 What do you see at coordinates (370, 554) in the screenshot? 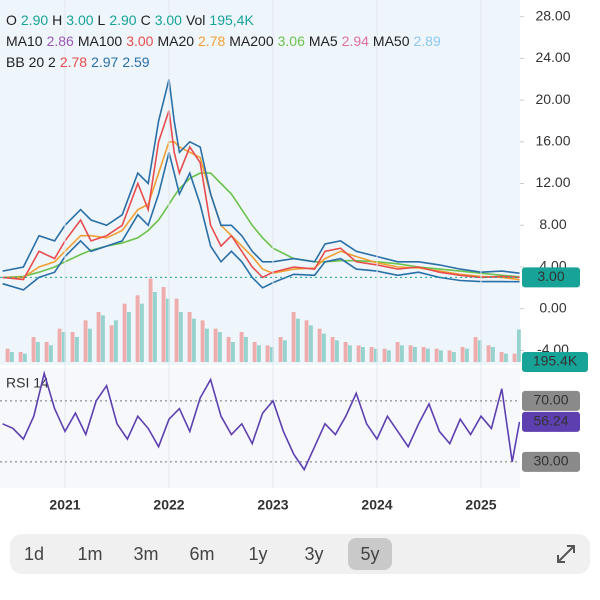
I see `range-button: 5y` at bounding box center [370, 554].